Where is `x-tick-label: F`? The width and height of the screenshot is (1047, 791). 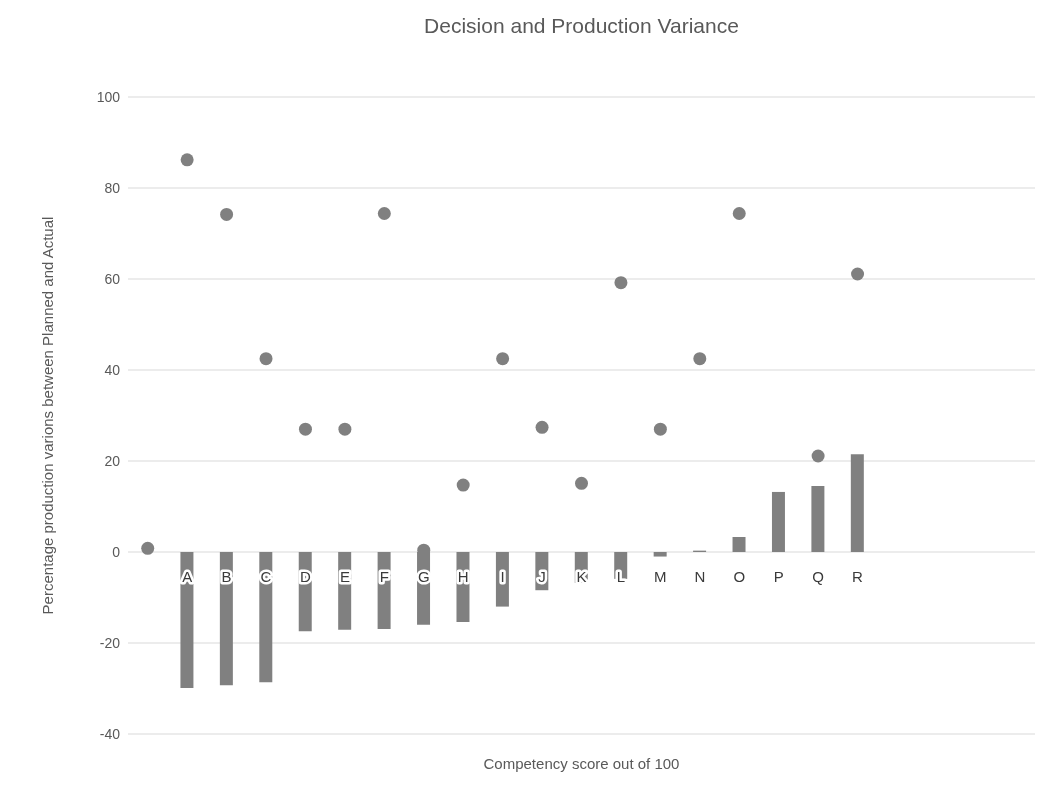 x-tick-label: F is located at coordinates (384, 576).